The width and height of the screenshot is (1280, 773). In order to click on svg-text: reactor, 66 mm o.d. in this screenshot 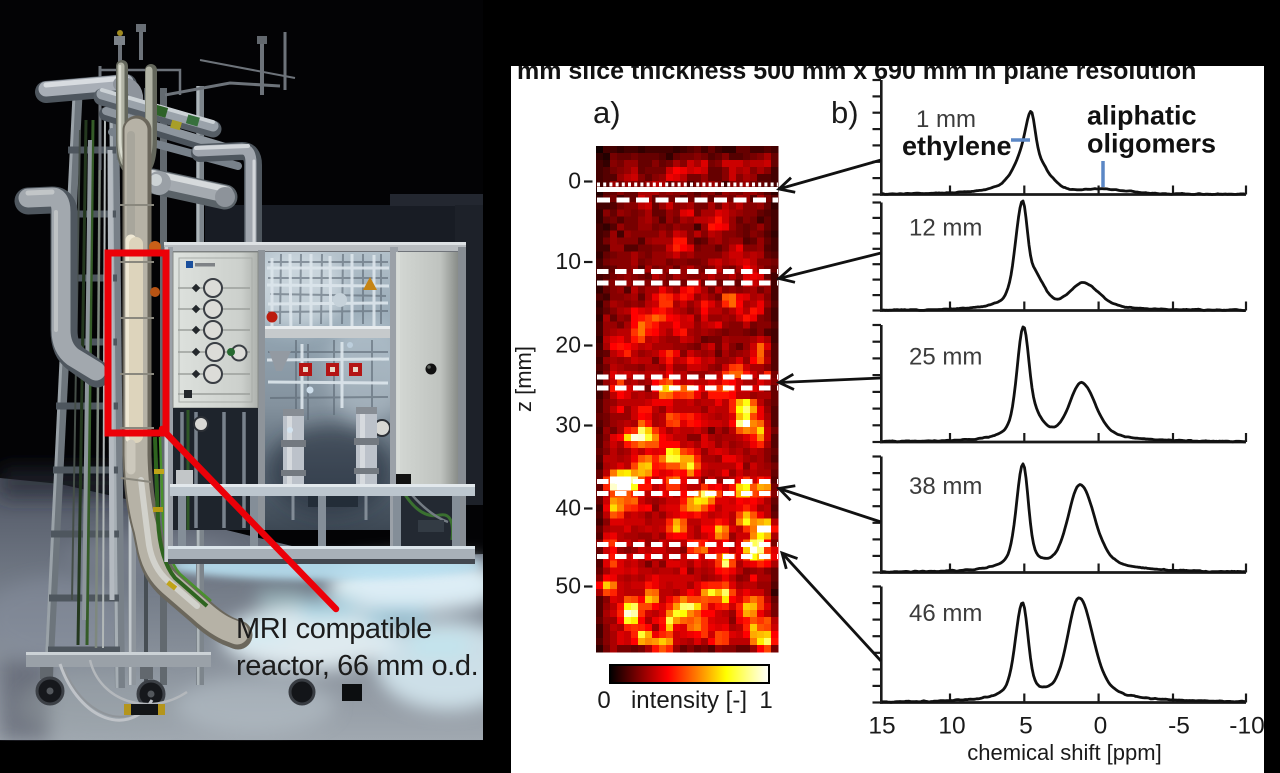, I will do `click(357, 666)`.